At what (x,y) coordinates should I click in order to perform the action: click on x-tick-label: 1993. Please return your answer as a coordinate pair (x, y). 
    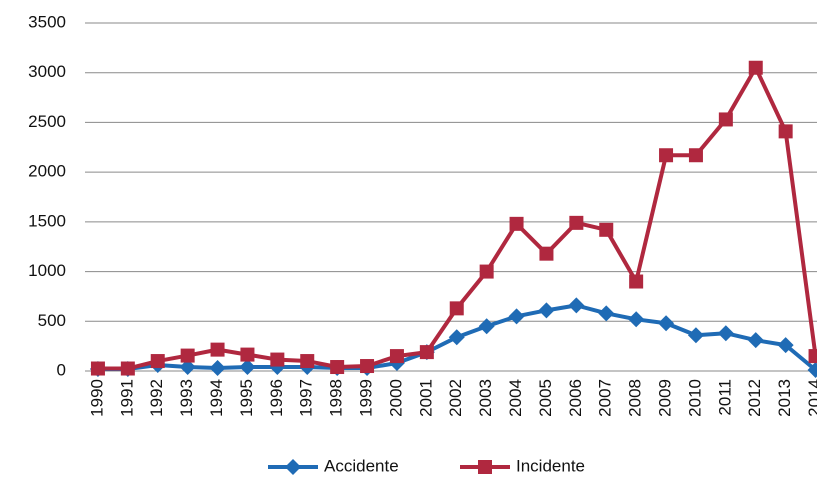
    Looking at the image, I should click on (186, 398).